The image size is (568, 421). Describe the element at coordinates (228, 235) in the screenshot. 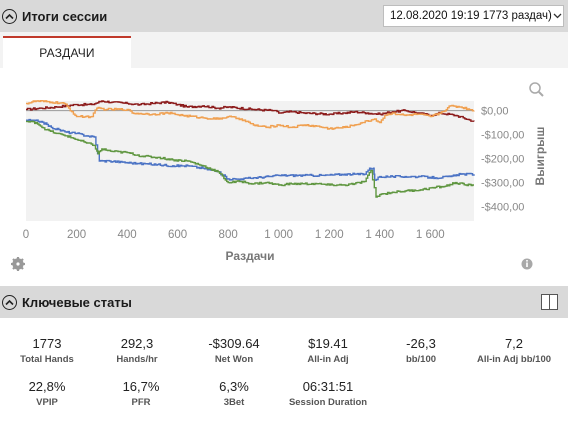

I see `x-tick-label: 800` at that location.